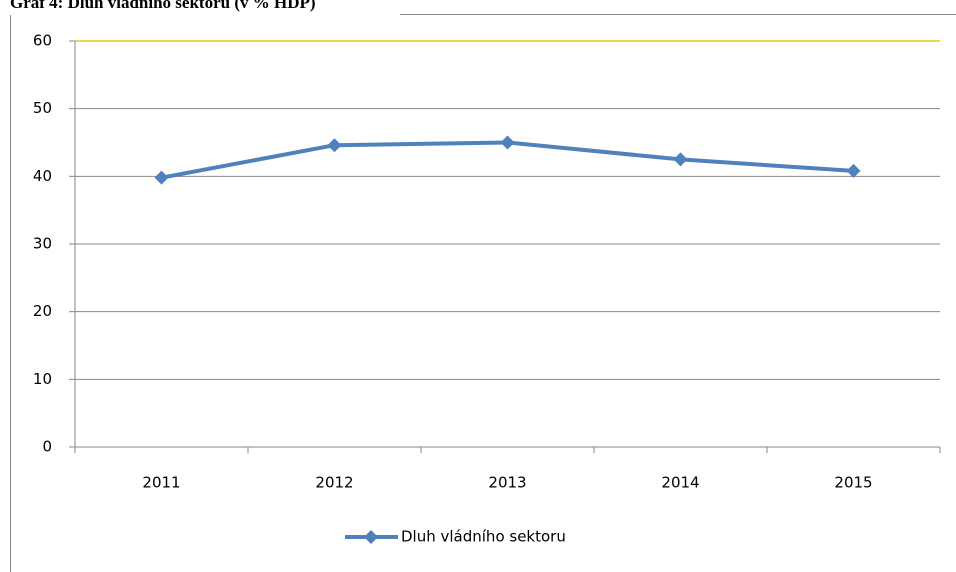 The image size is (956, 572). Describe the element at coordinates (371, 537) in the screenshot. I see `legend-marker` at that location.